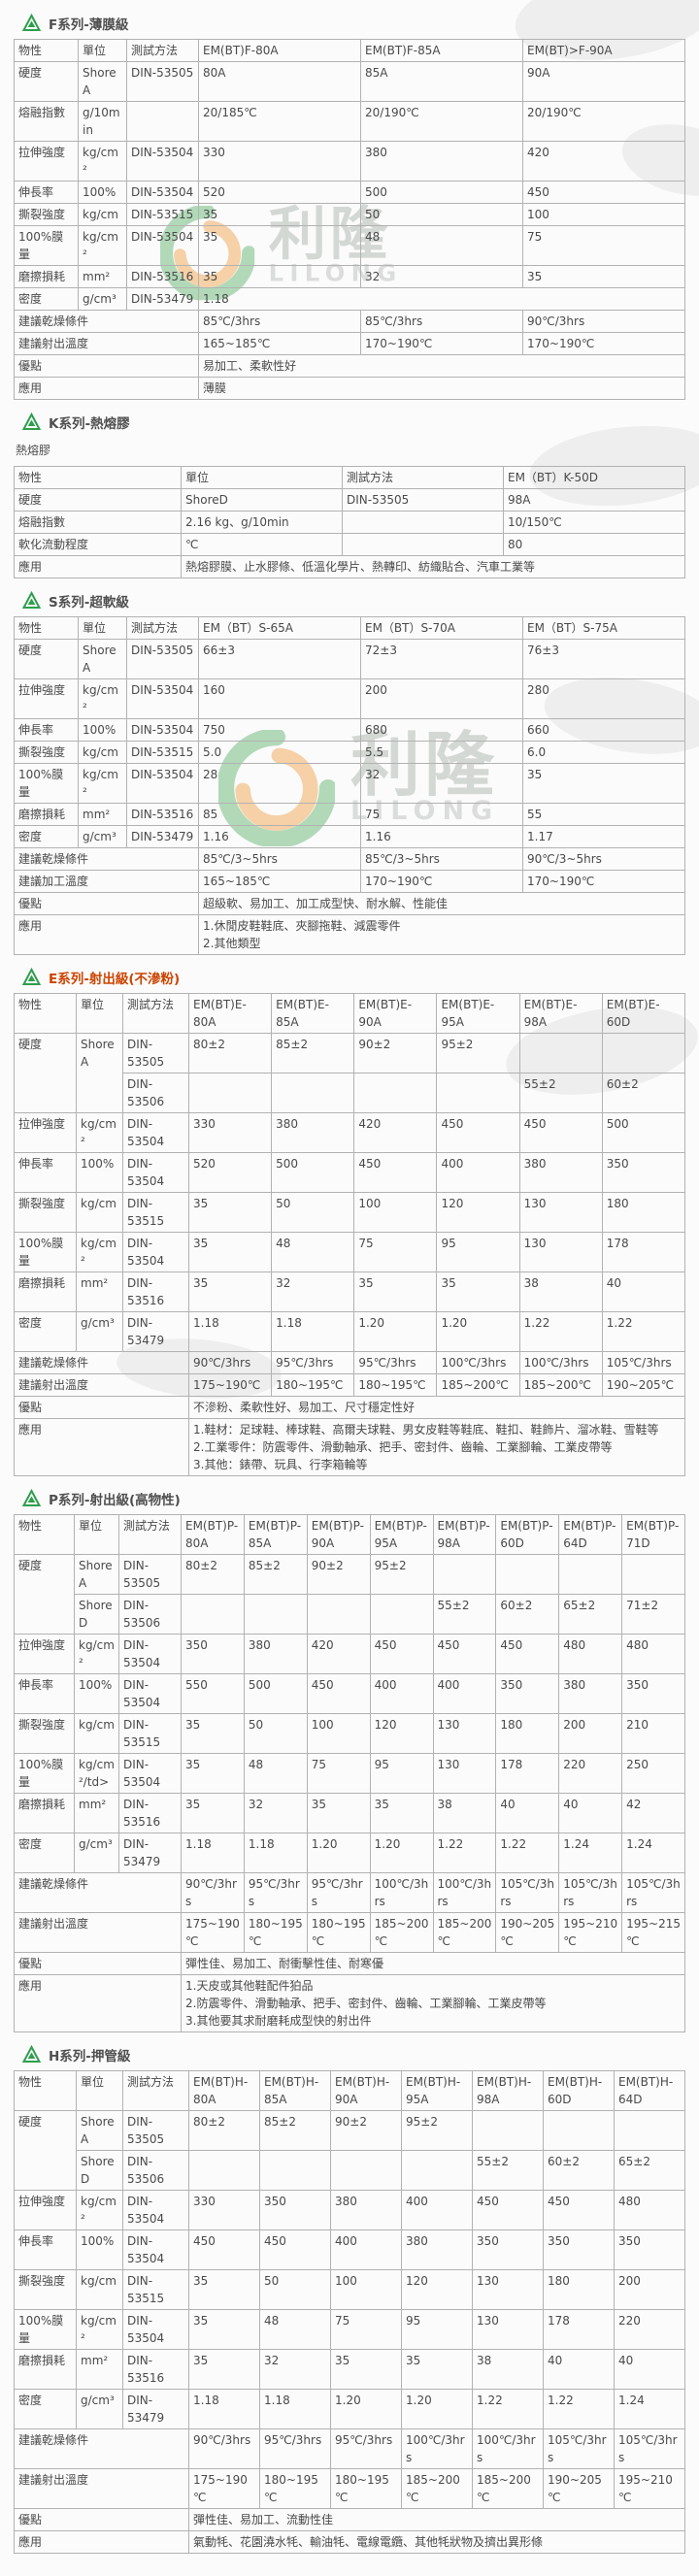 This screenshot has width=699, height=2576. I want to click on table-row: 撕裂強度 kg/cm DIN-53515 35 50 100 120 130 180, so click(350, 1212).